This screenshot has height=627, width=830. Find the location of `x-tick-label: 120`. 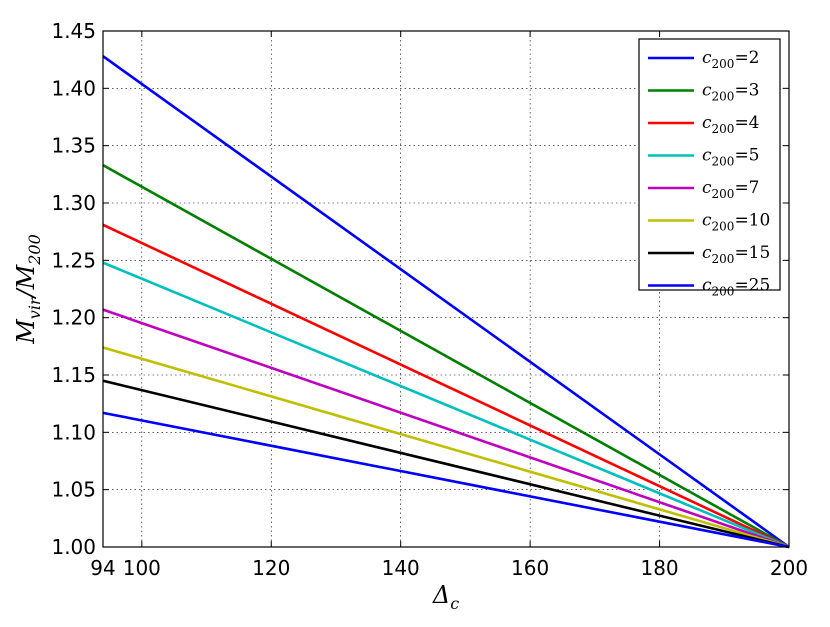

x-tick-label: 120 is located at coordinates (271, 568).